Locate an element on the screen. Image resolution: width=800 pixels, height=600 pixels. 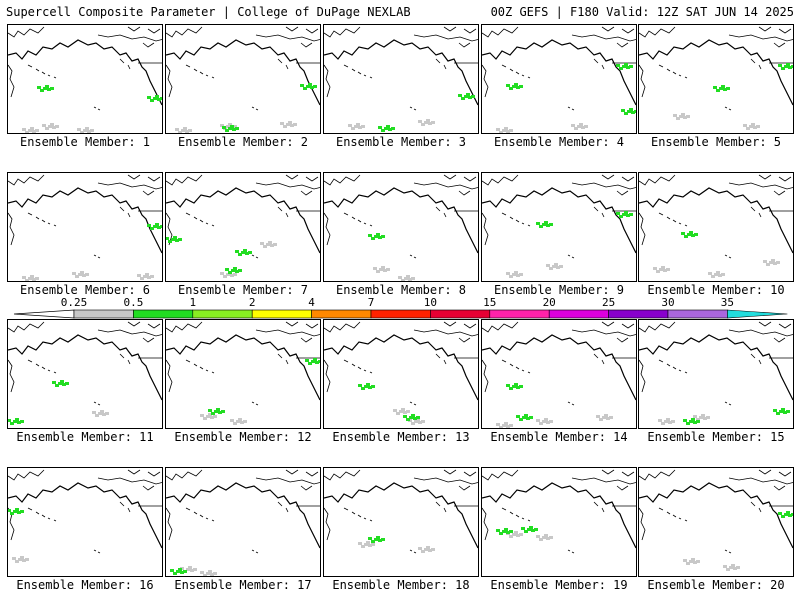
ensemble-member-label: Ensemble Member: 11 is located at coordinates (85, 437).